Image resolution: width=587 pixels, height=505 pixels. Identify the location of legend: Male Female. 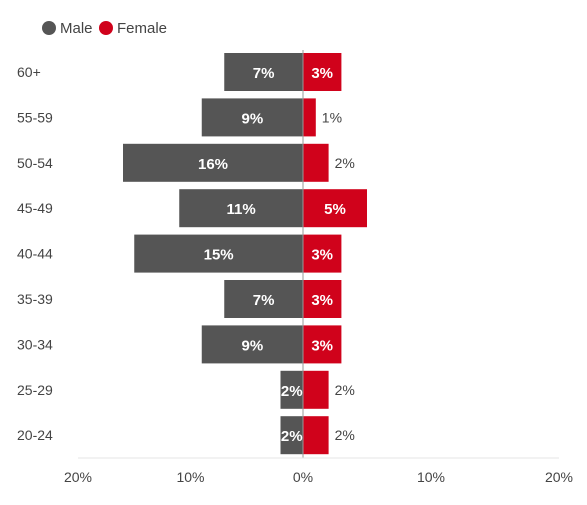
(104, 28).